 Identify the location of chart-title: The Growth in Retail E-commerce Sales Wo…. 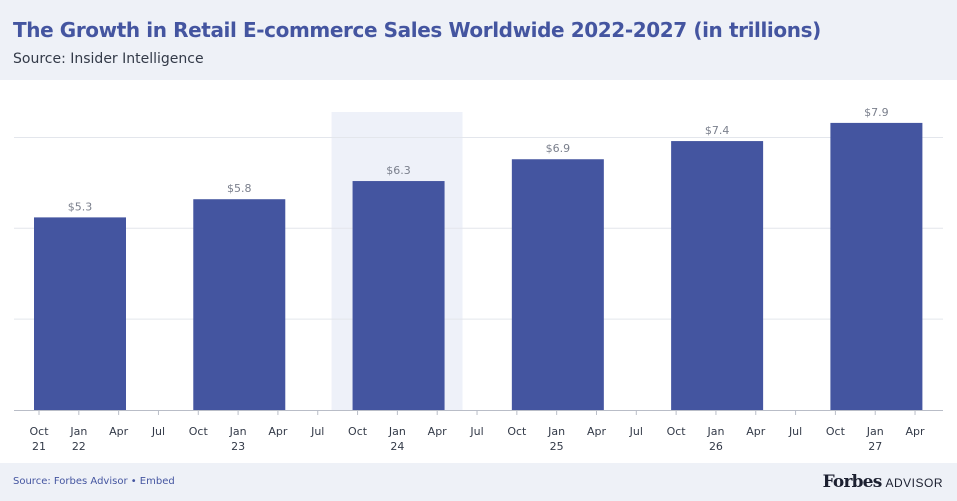
(417, 30).